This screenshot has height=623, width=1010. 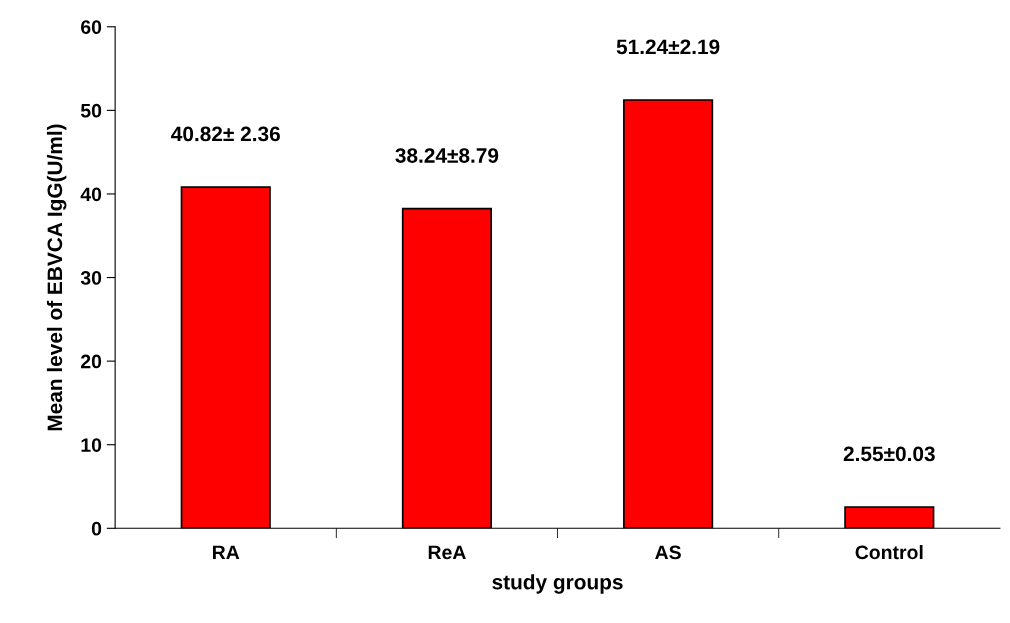 What do you see at coordinates (56, 277) in the screenshot?
I see `y-axis-title: Mean level of EBVCA IgG(U/ml)` at bounding box center [56, 277].